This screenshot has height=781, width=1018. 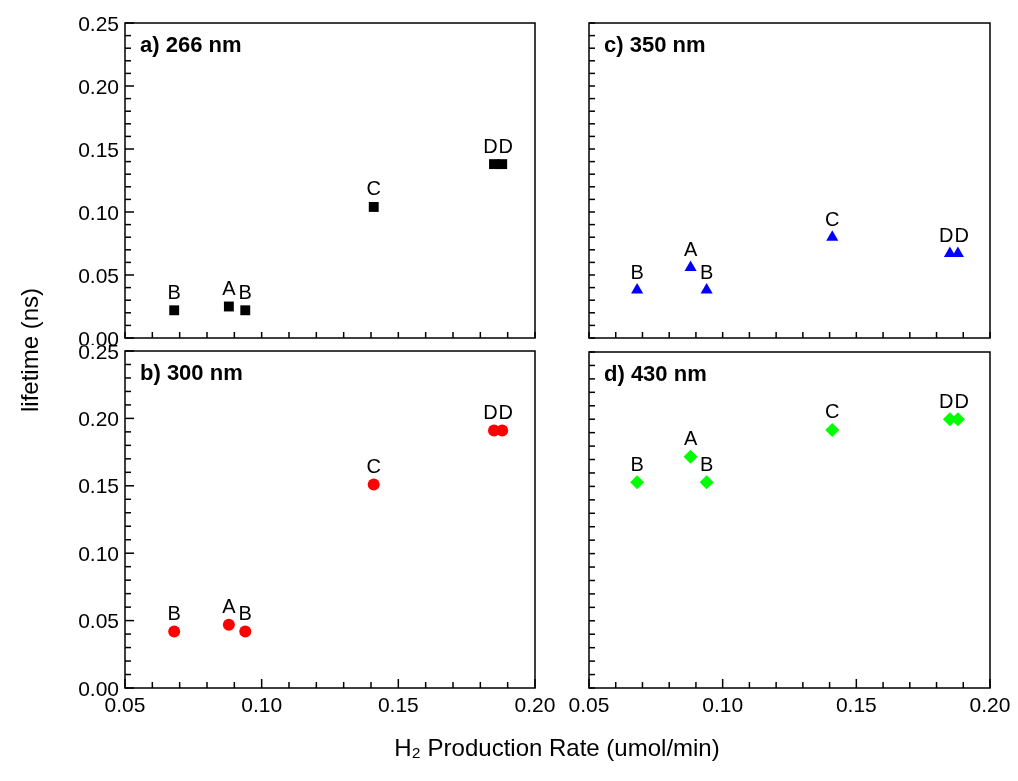 What do you see at coordinates (589, 704) in the screenshot?
I see `x-tick-label: 0.05` at bounding box center [589, 704].